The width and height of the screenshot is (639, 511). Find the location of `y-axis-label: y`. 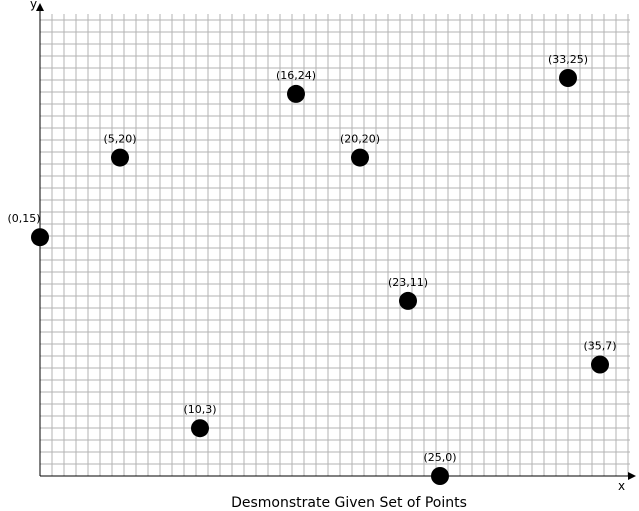

y-axis-label: y is located at coordinates (33, 5).